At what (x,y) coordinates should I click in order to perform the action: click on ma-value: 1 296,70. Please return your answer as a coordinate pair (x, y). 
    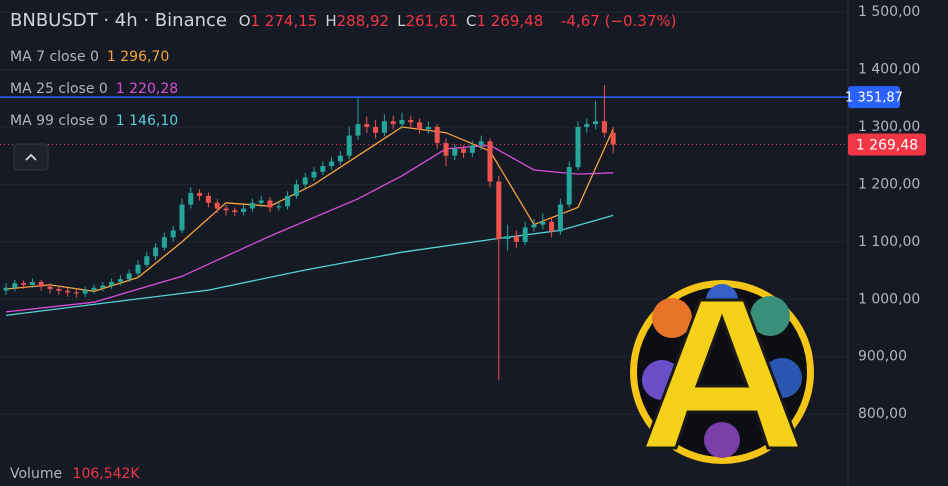
    Looking at the image, I should click on (138, 57).